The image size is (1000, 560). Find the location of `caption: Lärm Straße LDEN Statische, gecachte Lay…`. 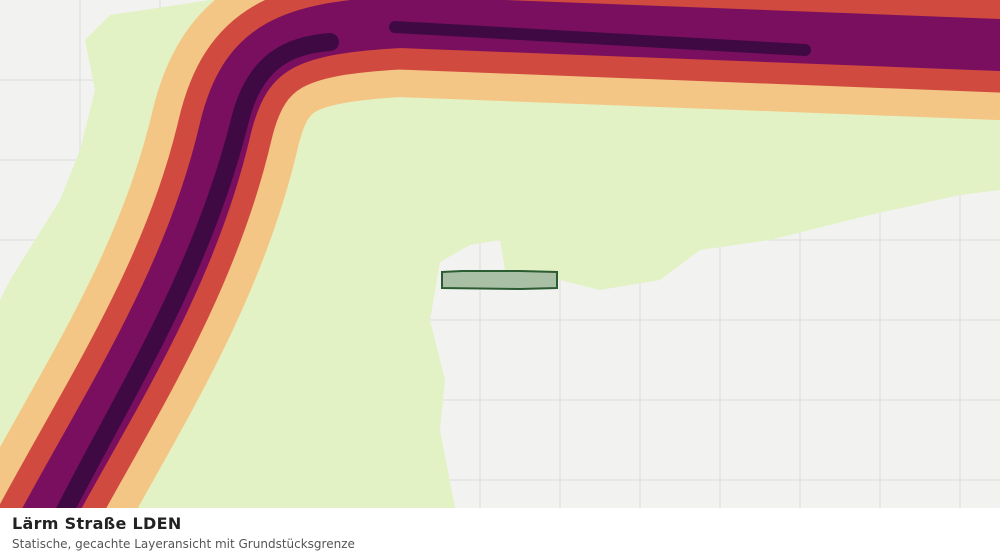

caption: Lärm Straße LDEN Statische, gecachte Lay… is located at coordinates (500, 534).